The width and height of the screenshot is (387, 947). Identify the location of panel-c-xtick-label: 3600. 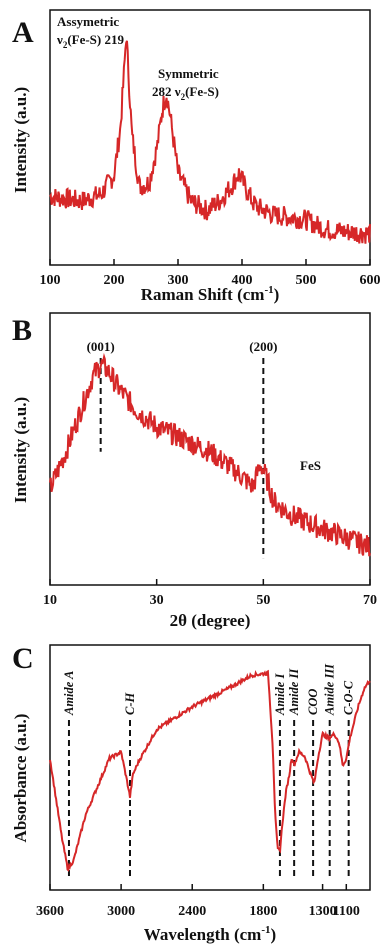
(50, 911).